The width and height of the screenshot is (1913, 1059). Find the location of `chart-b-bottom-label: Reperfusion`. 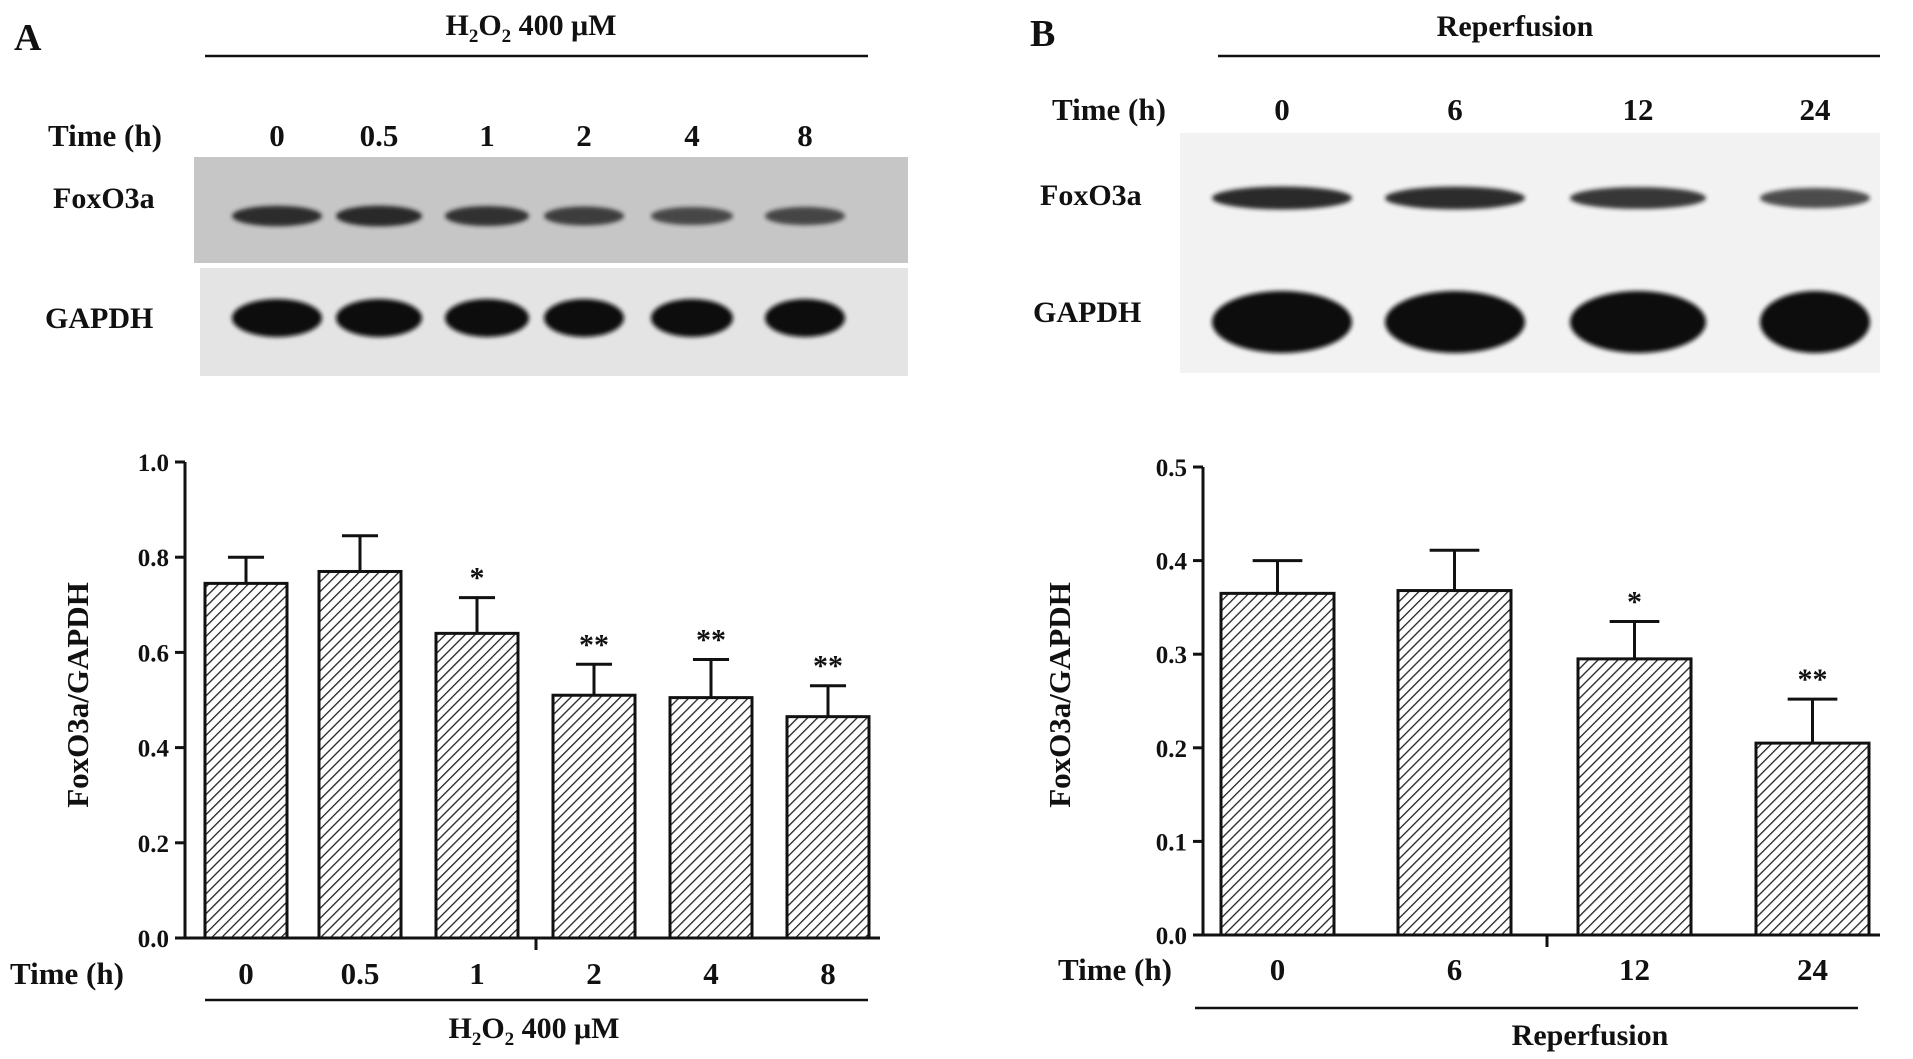

chart-b-bottom-label: Reperfusion is located at coordinates (1590, 1035).